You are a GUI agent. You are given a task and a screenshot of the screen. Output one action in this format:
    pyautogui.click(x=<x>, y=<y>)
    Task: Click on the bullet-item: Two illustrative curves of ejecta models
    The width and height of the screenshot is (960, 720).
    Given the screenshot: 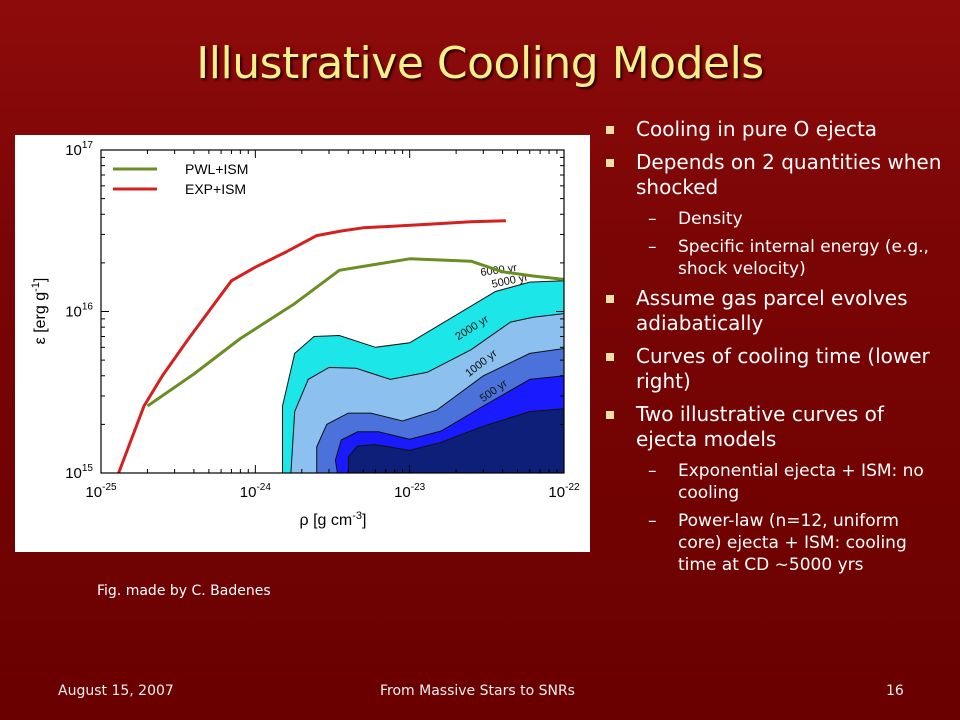 What is the action you would take?
    pyautogui.click(x=774, y=427)
    